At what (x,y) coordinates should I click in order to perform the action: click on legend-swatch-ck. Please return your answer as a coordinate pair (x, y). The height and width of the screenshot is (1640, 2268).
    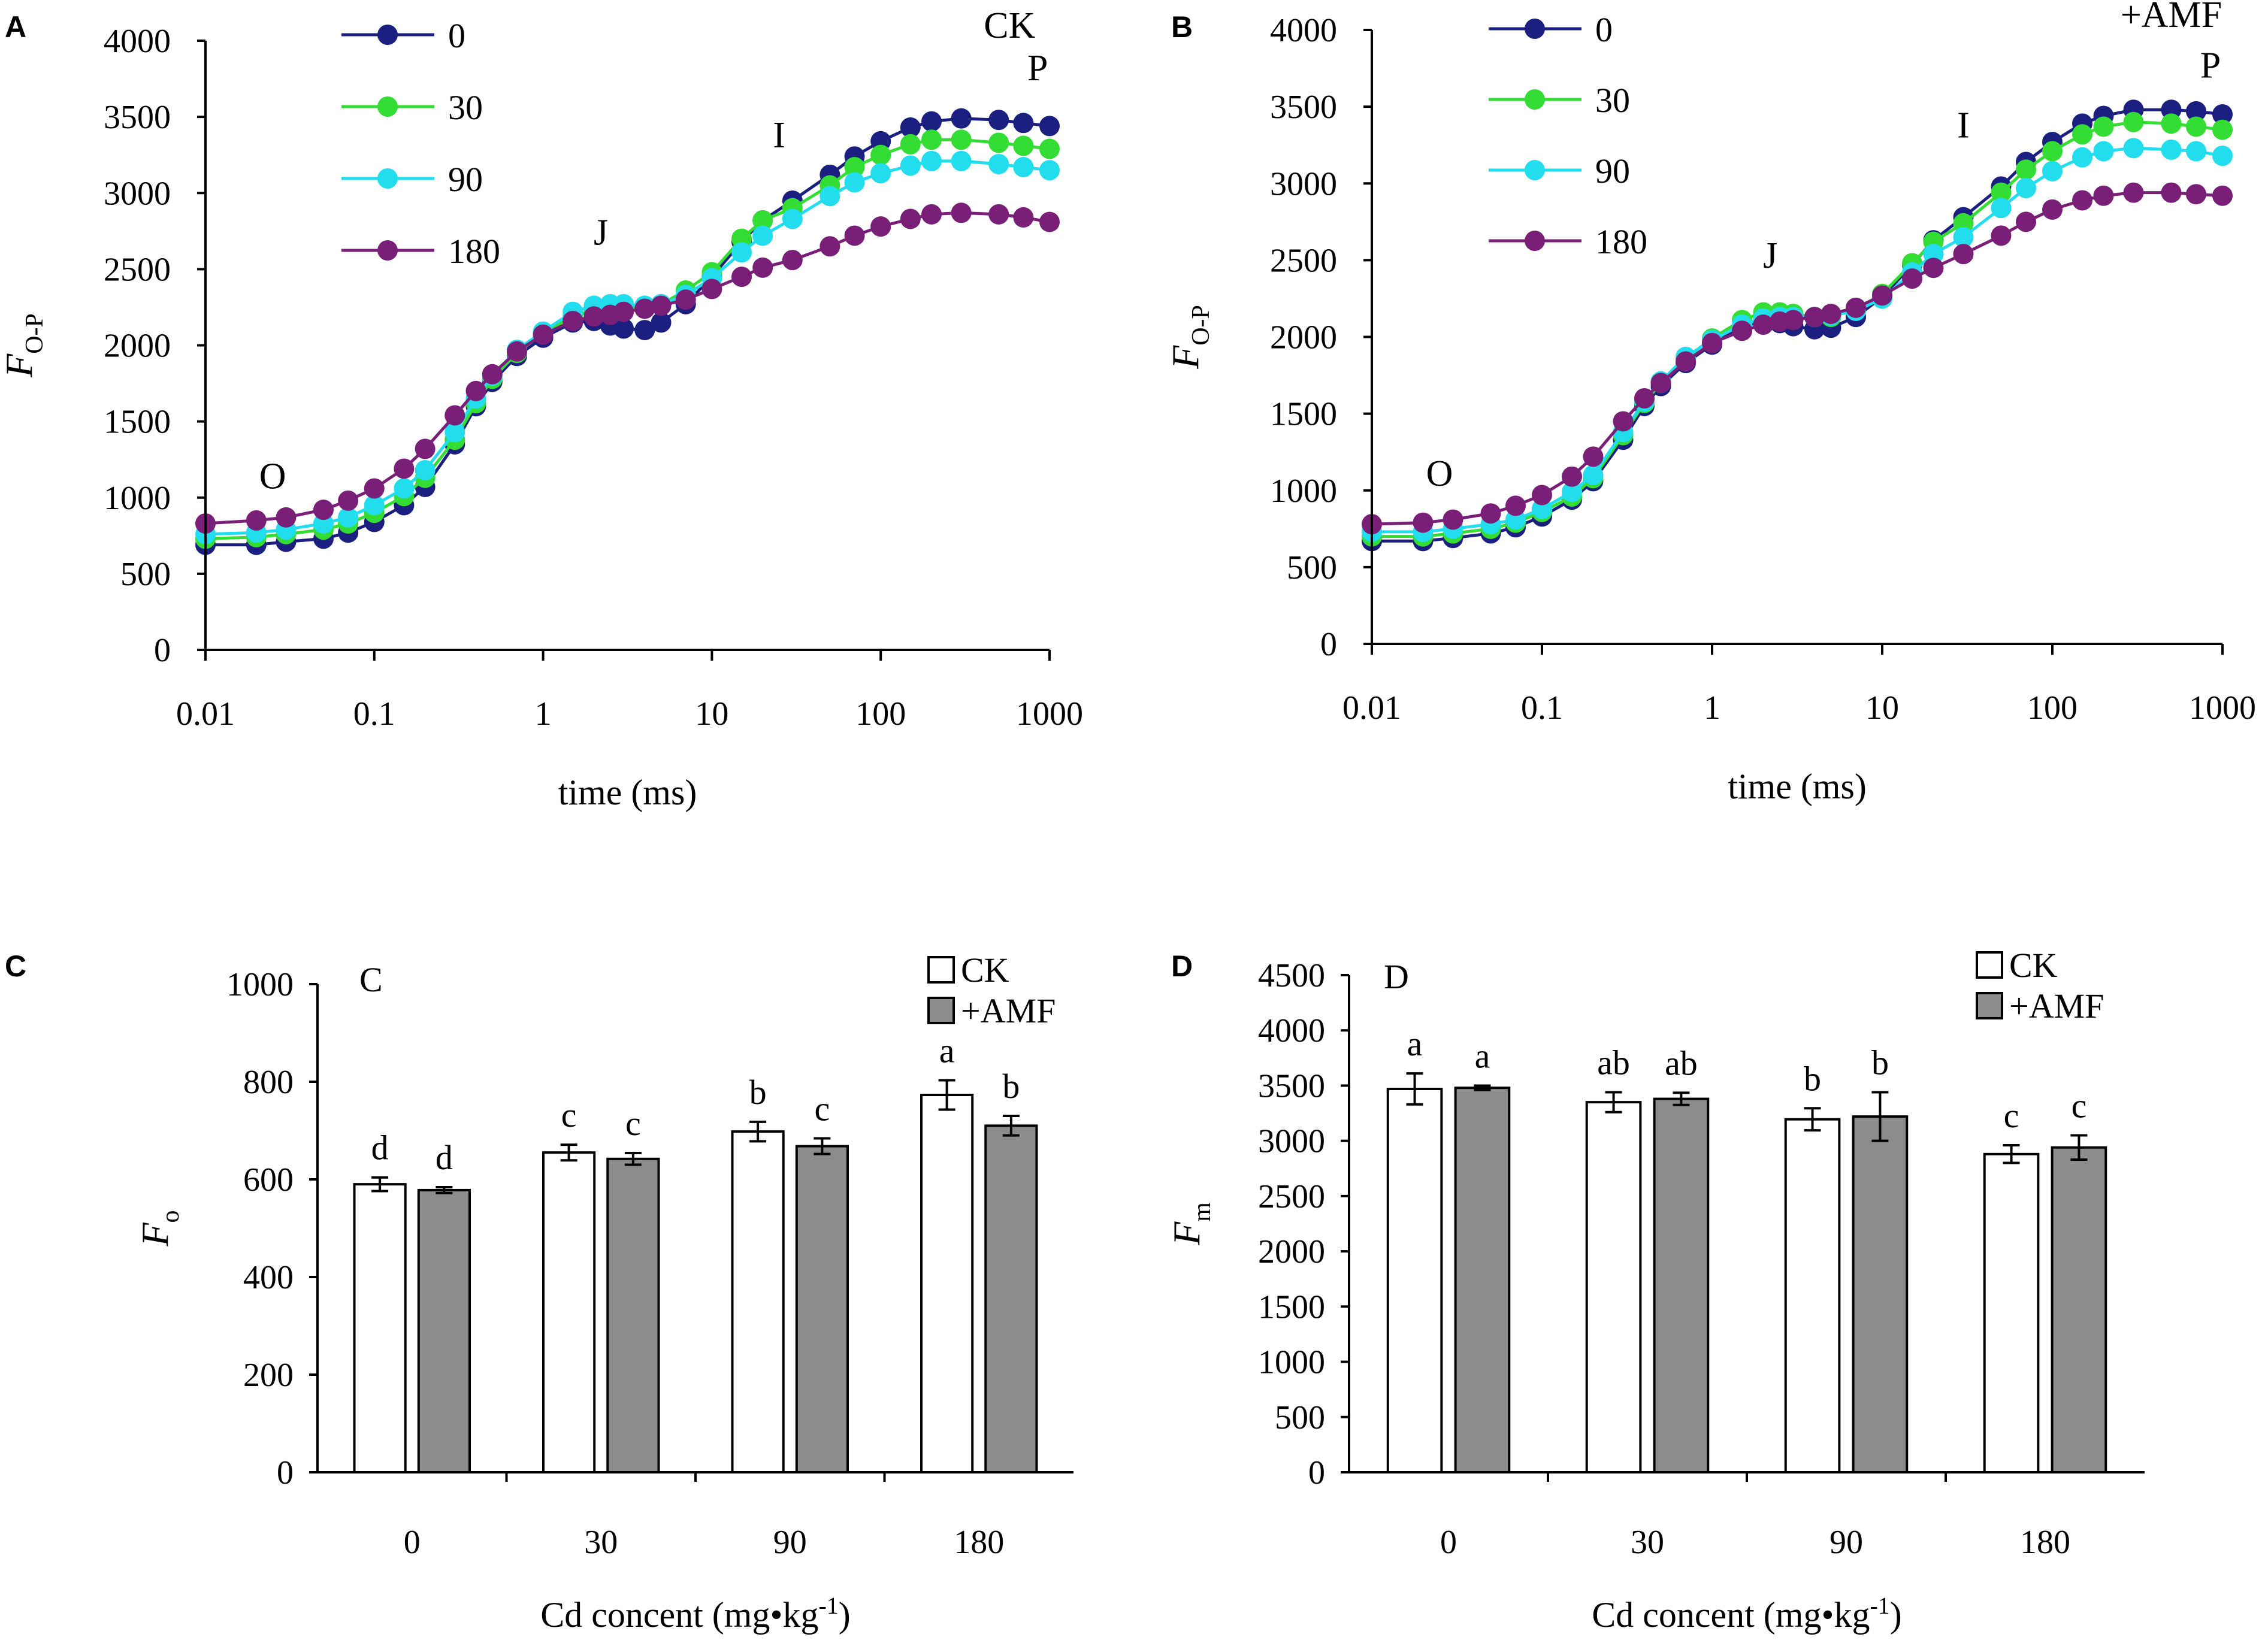
    Looking at the image, I should click on (1989, 965).